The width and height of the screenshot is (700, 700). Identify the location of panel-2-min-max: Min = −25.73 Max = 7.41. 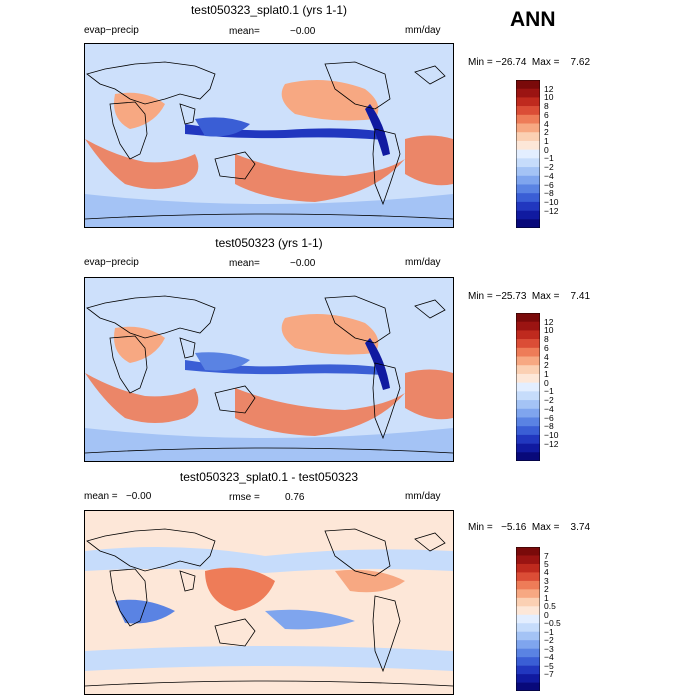
(529, 296).